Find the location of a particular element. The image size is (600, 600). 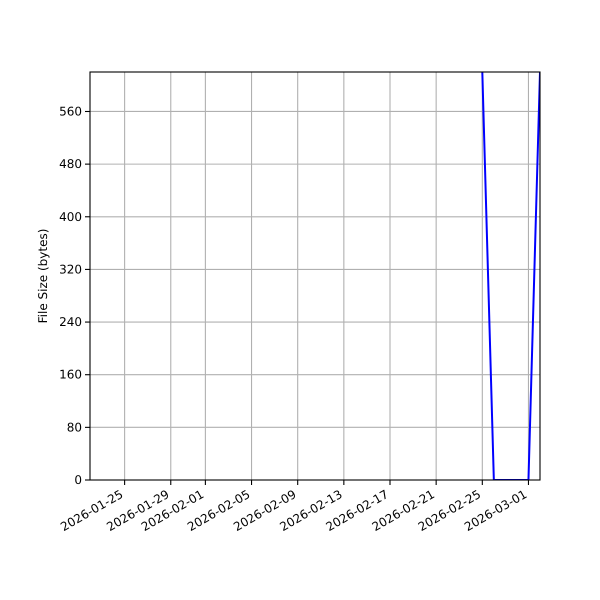

y-tick-label: 400 is located at coordinates (70, 217).